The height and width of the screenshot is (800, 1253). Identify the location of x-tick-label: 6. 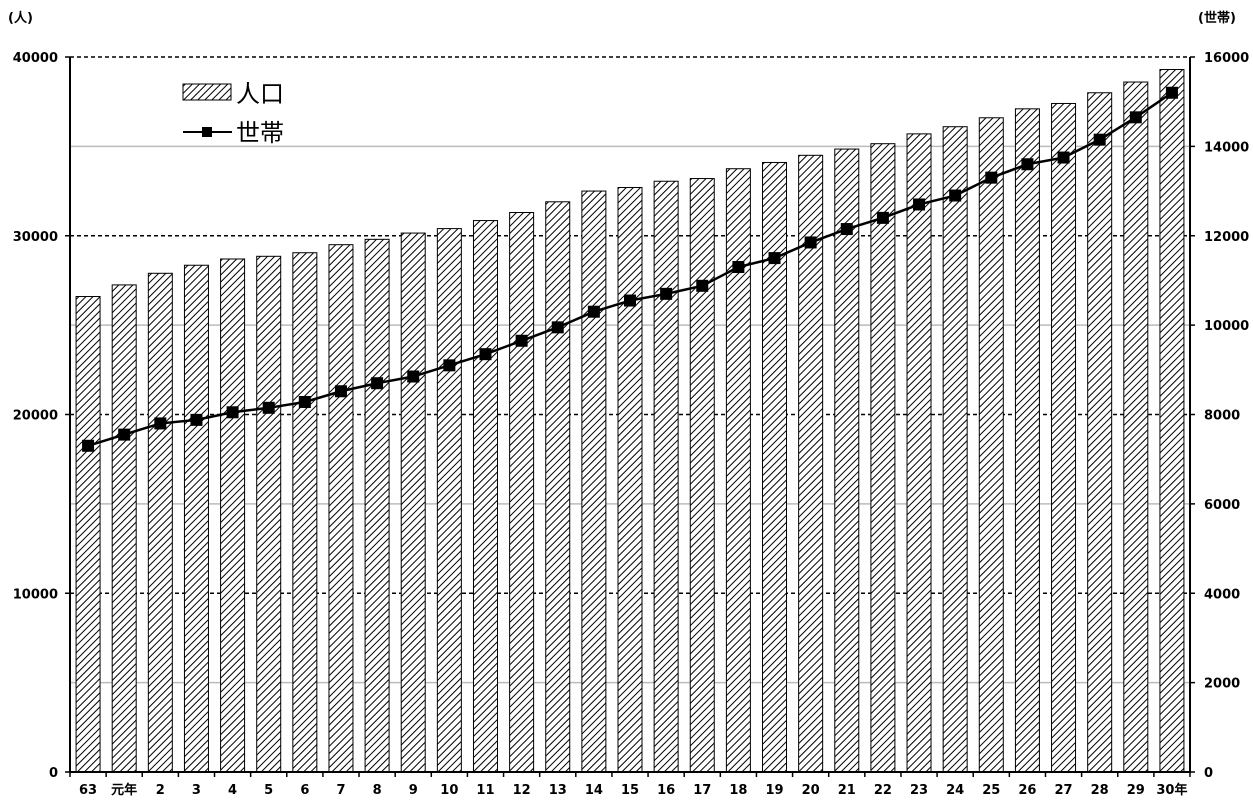
(304, 790).